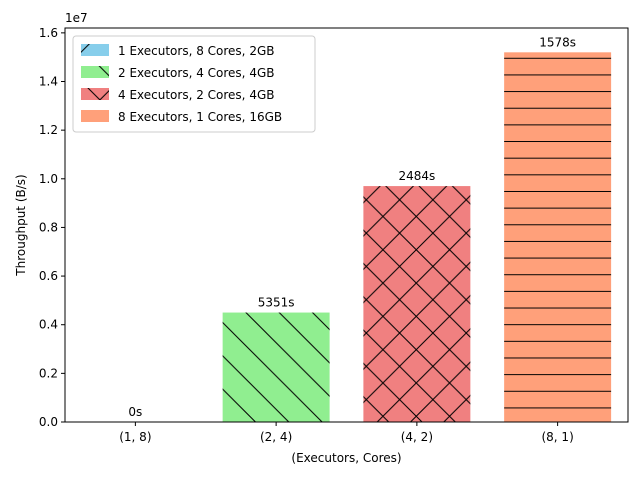 The height and width of the screenshot is (480, 640). I want to click on y-tick-label: 0.2, so click(48, 373).